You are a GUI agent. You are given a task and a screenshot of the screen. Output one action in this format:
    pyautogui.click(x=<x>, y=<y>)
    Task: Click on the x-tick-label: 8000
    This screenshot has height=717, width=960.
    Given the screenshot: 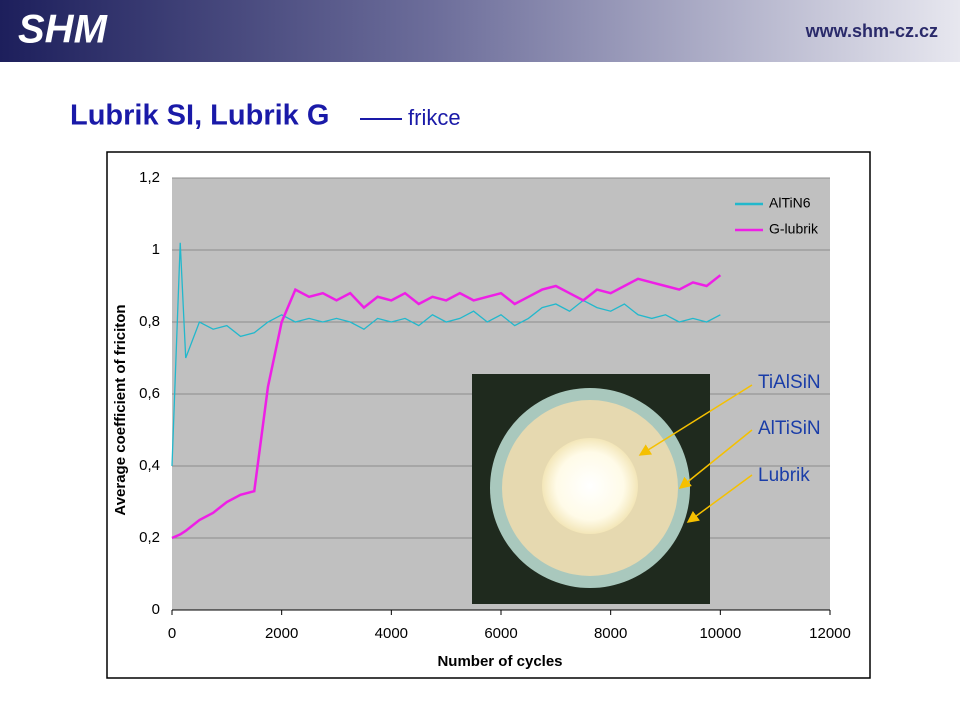 What is the action you would take?
    pyautogui.click(x=610, y=633)
    